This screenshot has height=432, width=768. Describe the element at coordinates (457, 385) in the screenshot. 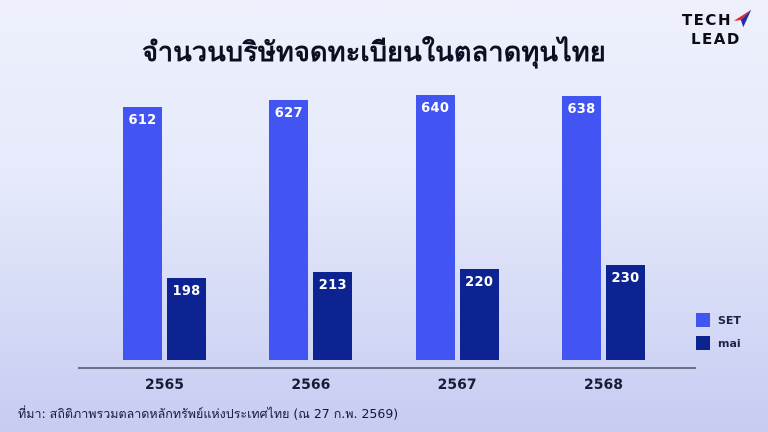

I see `x-axis-label-2567: 2567` at that location.